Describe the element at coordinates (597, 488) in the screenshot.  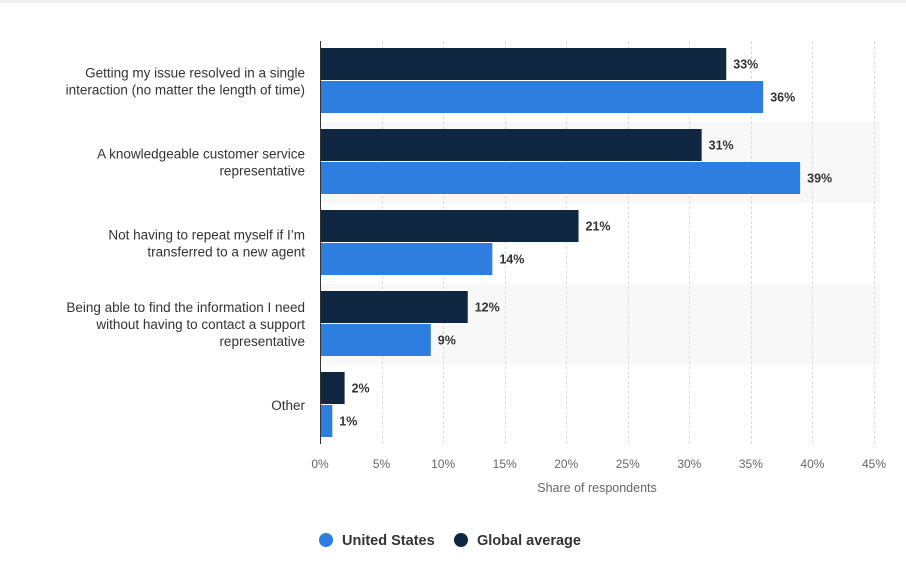
I see `x-axis-title: Share of respondents` at that location.